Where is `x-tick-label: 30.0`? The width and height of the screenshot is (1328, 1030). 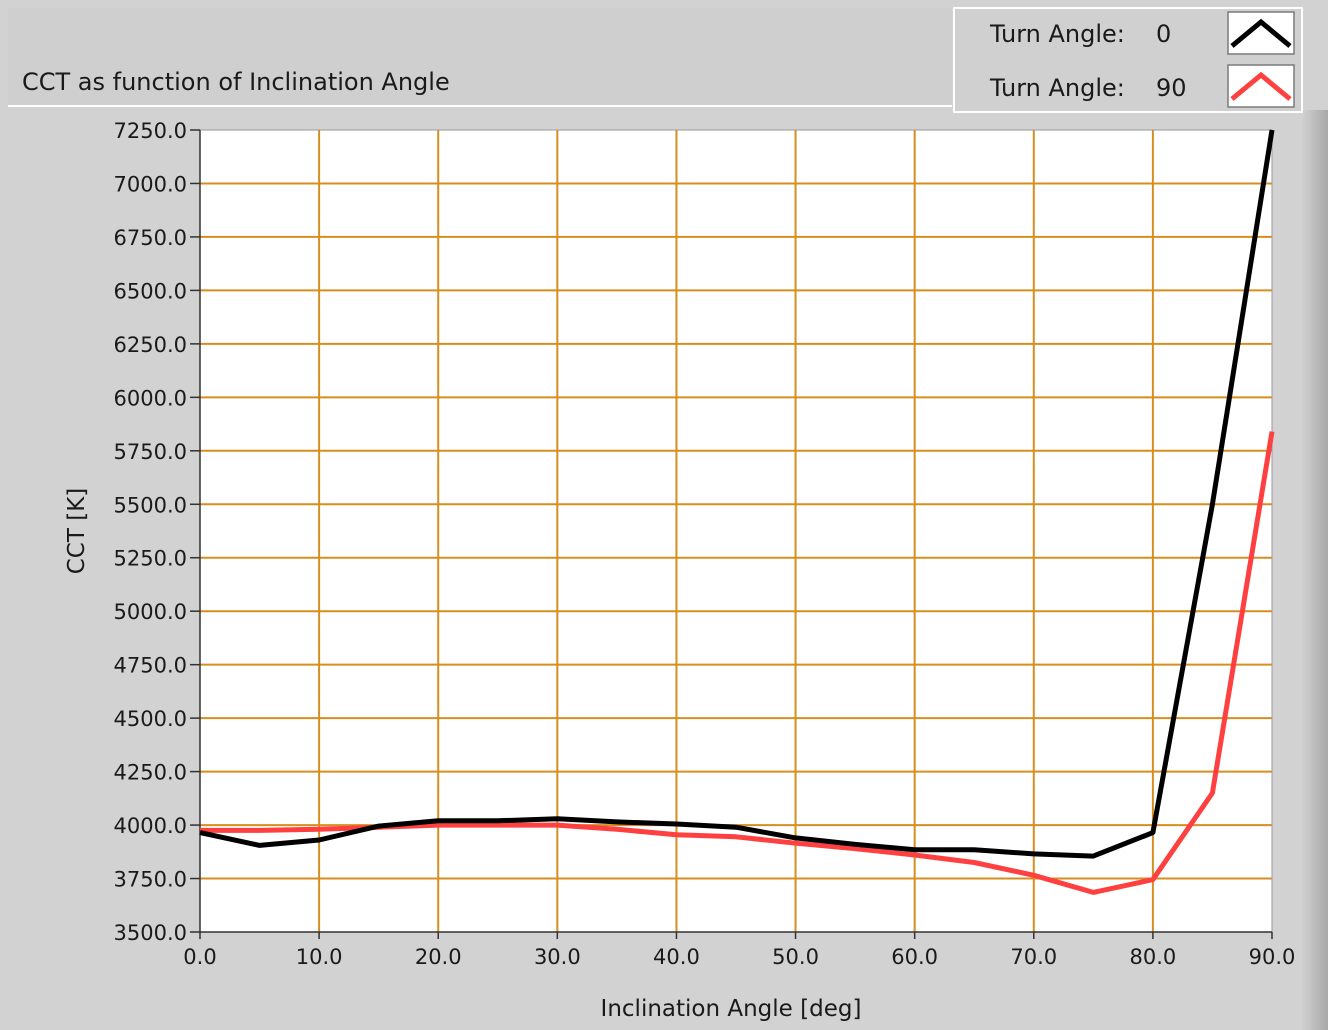 x-tick-label: 30.0 is located at coordinates (557, 957).